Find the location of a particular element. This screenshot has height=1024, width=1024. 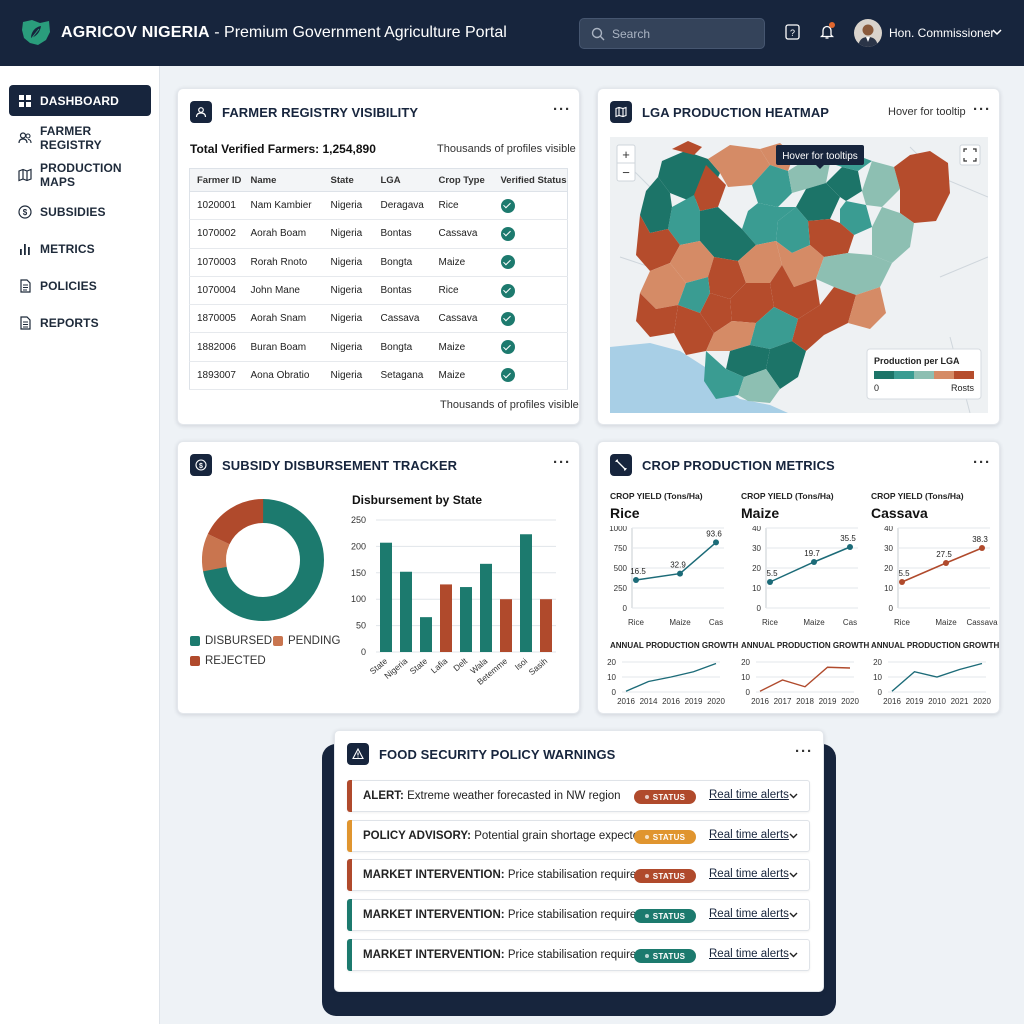

table-row: 1020001 Nam Kambier Nigeria Deragava Rice is located at coordinates (378, 206).